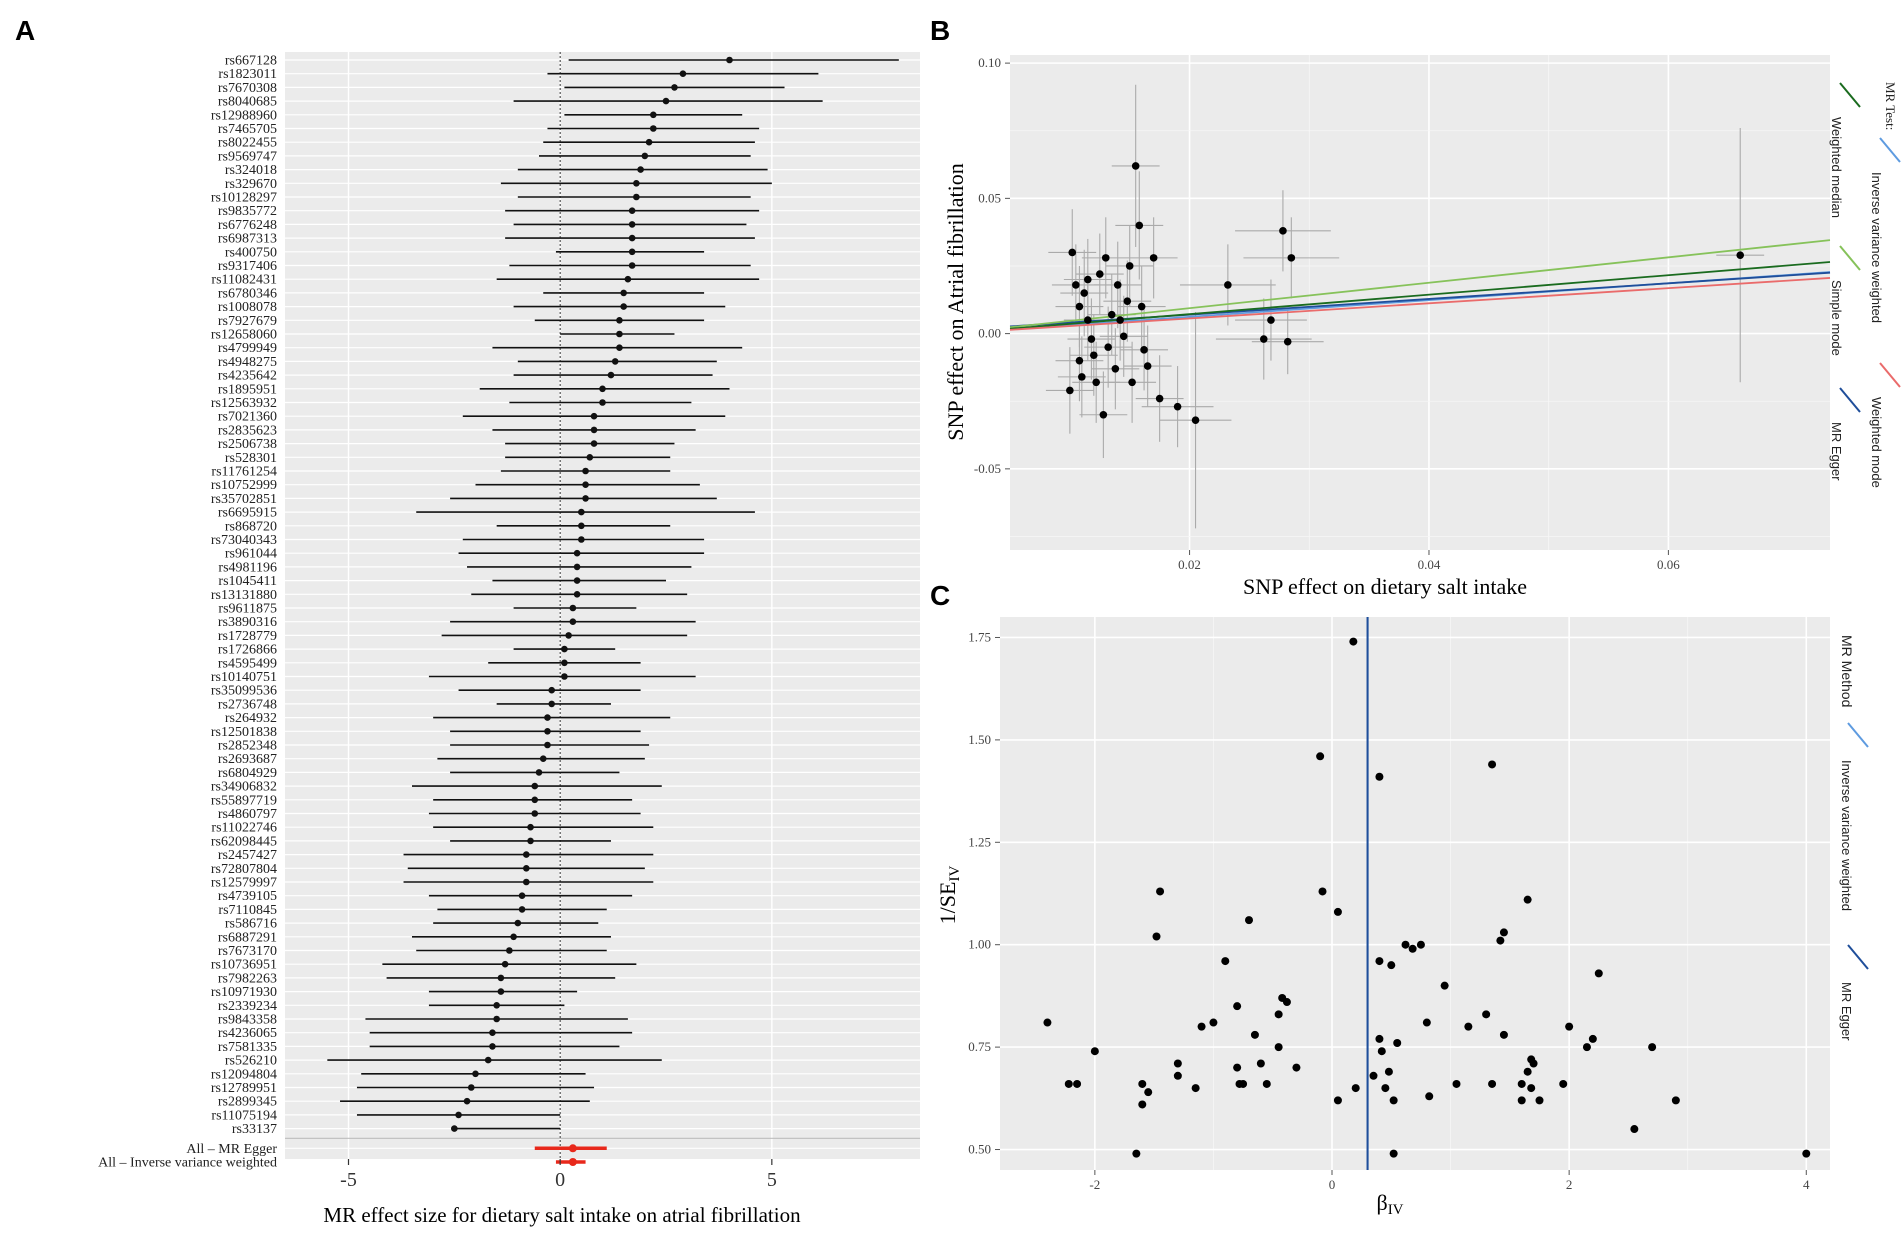  I want to click on panel-a-x-axis: -5 0 5, so click(558, 1175).